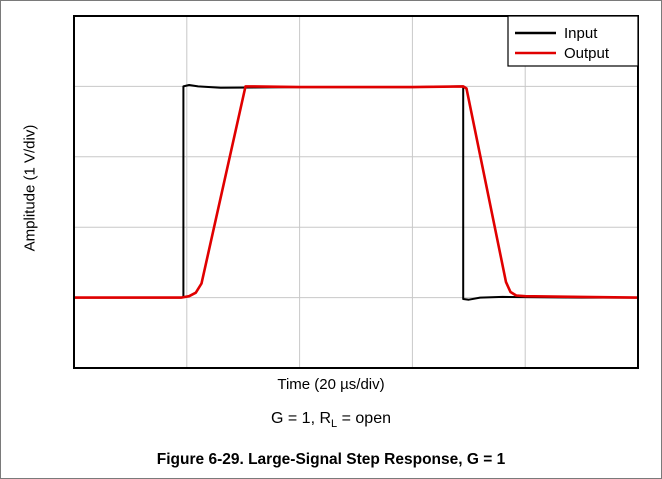 The width and height of the screenshot is (662, 479). I want to click on test-condition: G = 1, RL = open, so click(331, 420).